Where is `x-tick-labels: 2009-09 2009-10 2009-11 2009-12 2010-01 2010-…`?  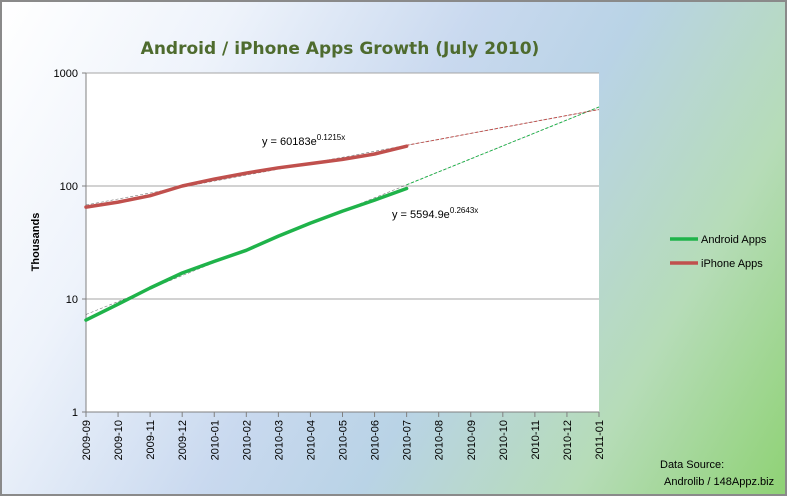
x-tick-labels: 2009-09 2009-10 2009-11 2009-12 2010-01 2010-… is located at coordinates (343, 440).